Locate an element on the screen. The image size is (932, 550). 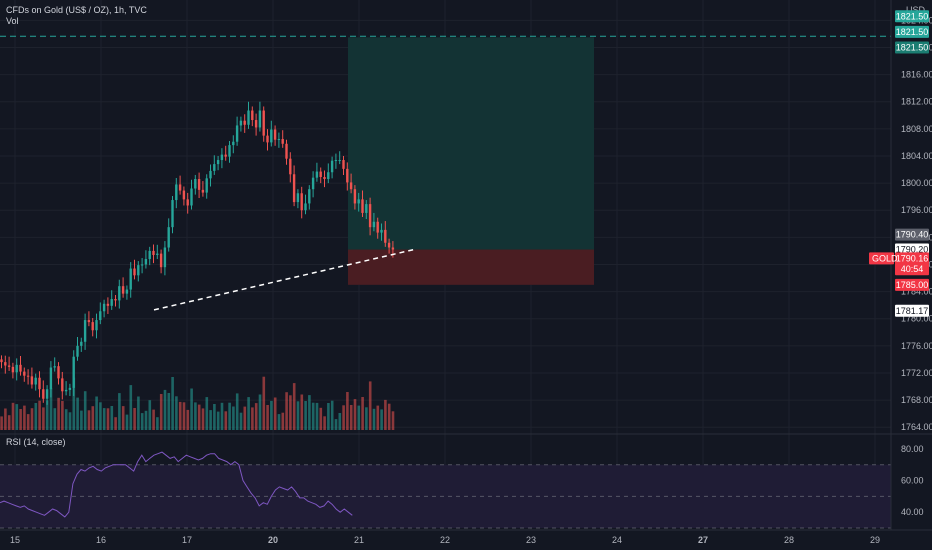
target-zone is located at coordinates (471, 143).